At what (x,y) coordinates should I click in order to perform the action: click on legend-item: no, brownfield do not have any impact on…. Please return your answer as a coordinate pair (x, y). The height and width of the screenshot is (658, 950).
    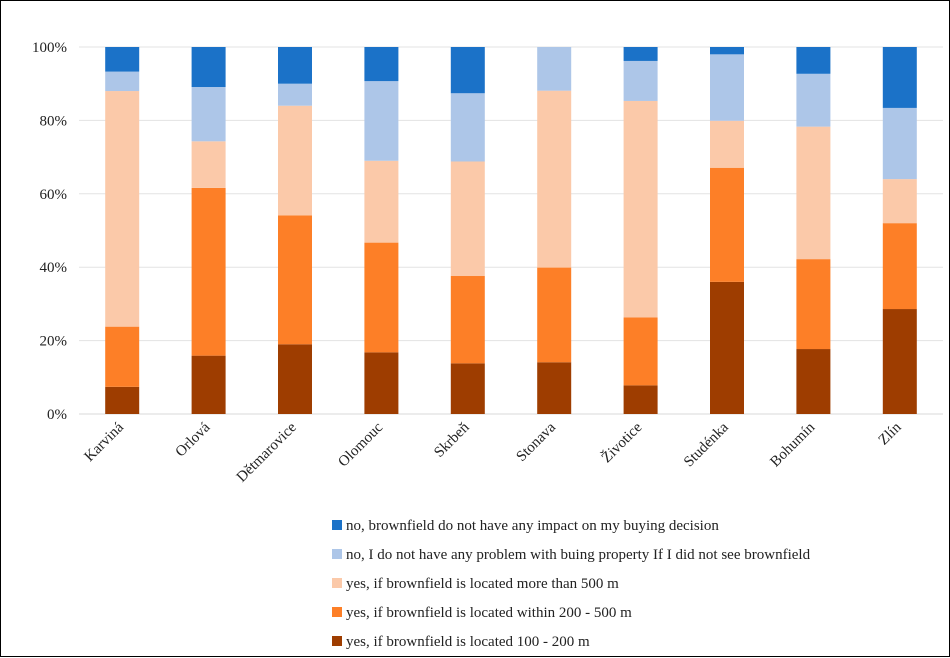
    Looking at the image, I should click on (525, 526).